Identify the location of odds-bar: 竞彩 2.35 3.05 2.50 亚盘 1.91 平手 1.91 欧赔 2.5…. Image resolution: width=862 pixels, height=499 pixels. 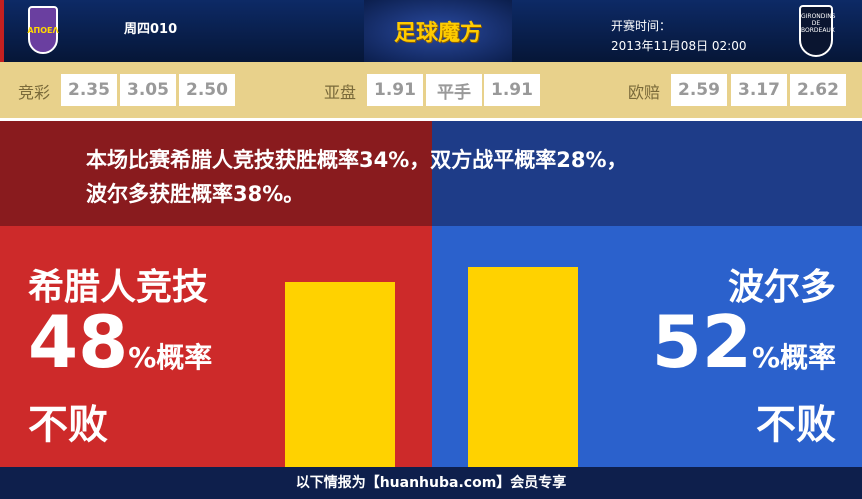
(431, 90).